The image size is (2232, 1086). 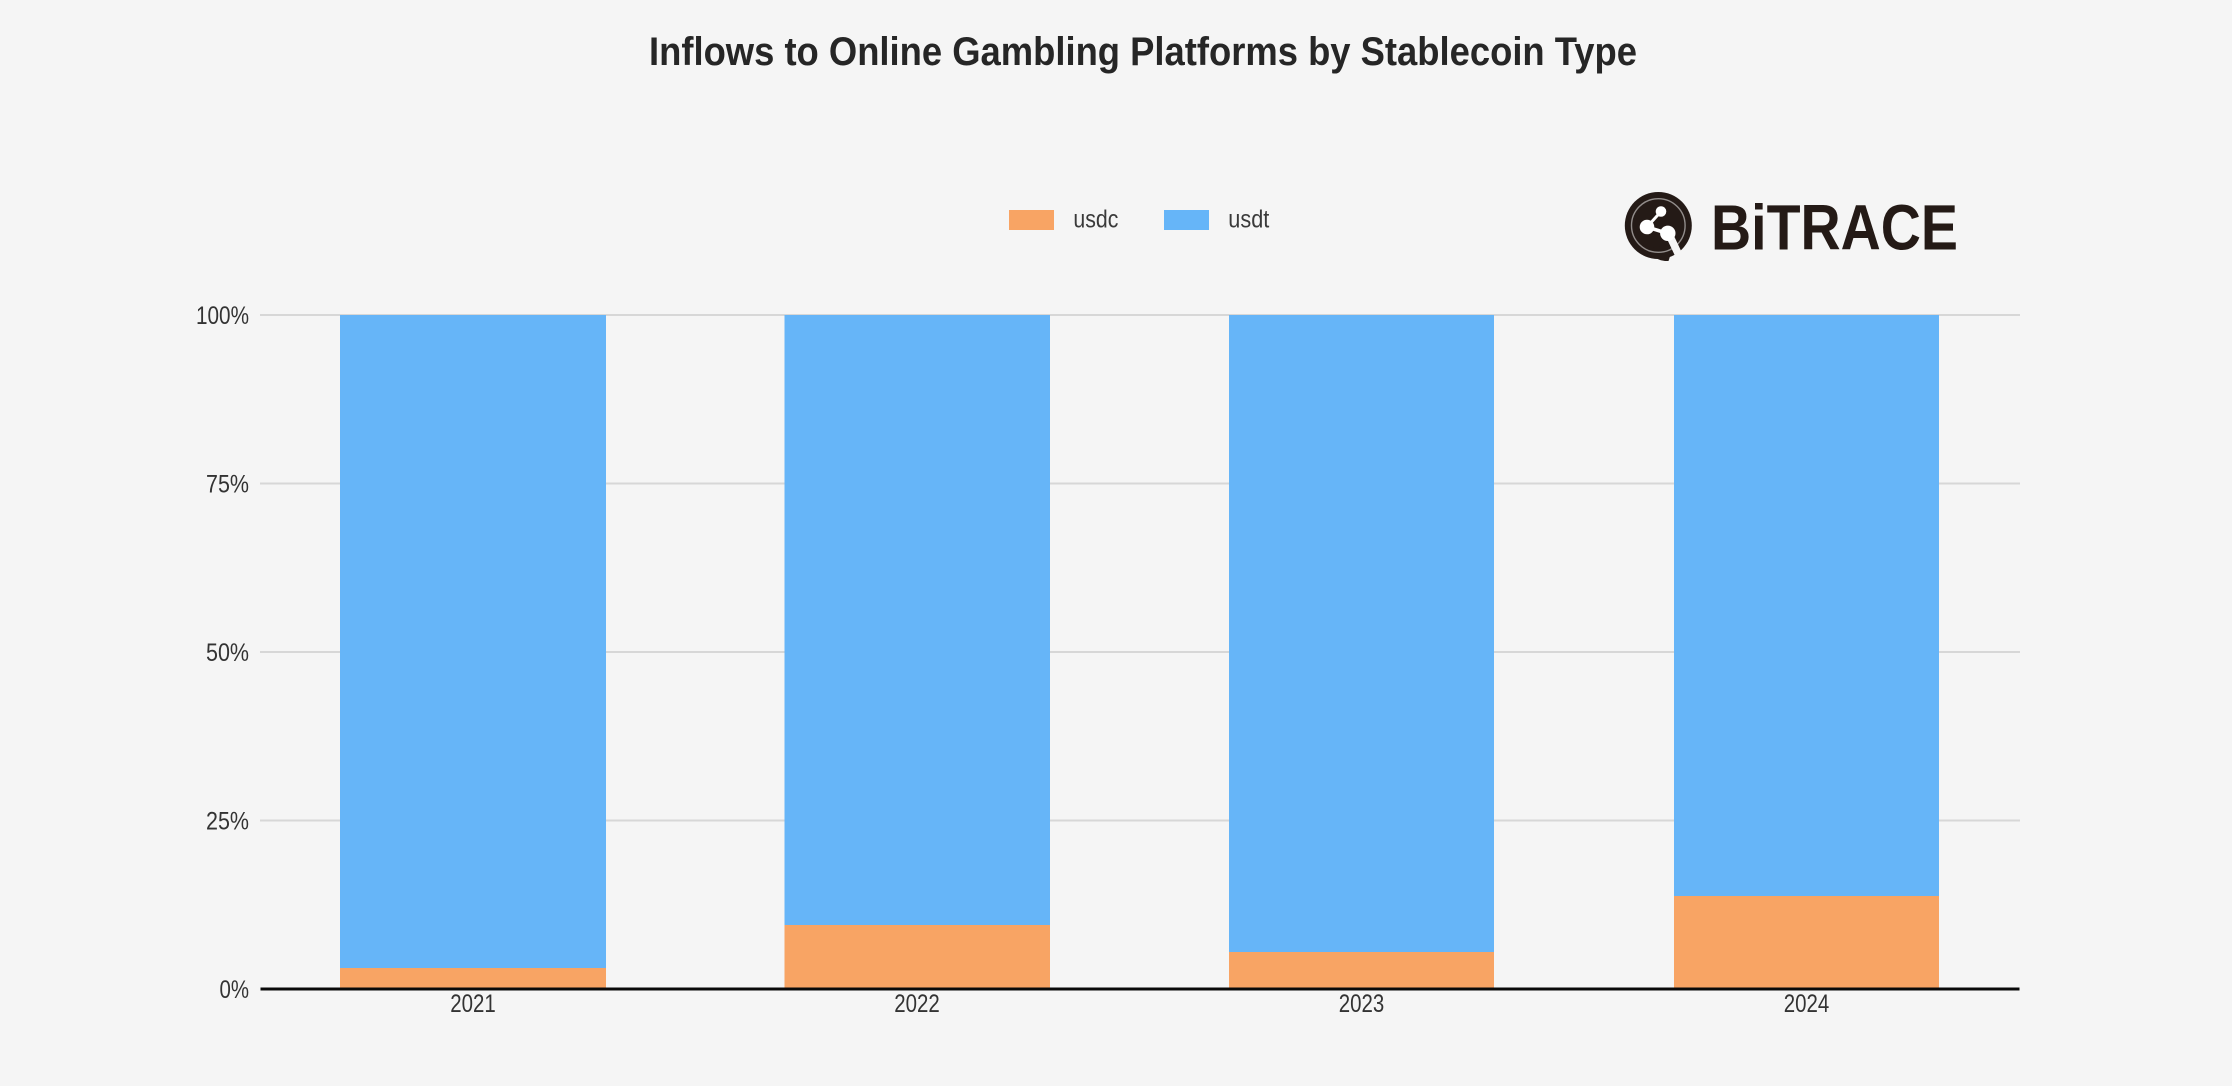 I want to click on svg-text: 2022, so click(x=917, y=1004).